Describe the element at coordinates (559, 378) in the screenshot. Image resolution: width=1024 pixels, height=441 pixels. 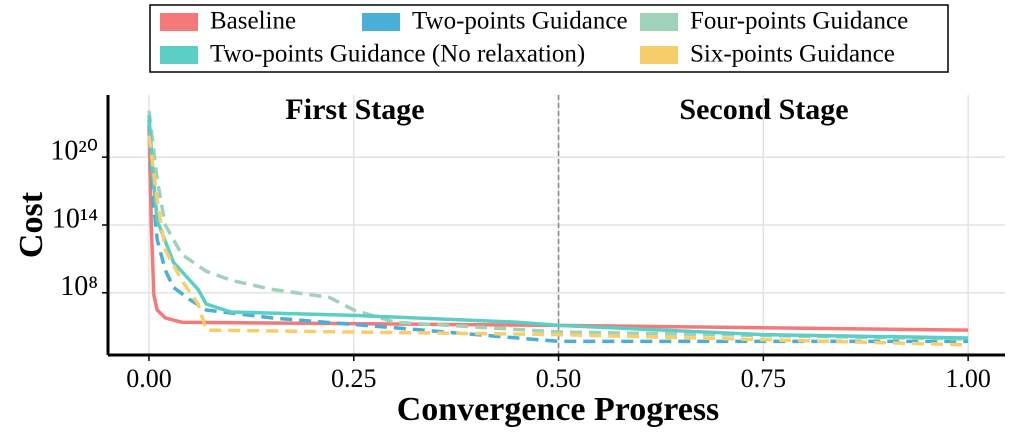
I see `x-tick-label: 0.50` at that location.